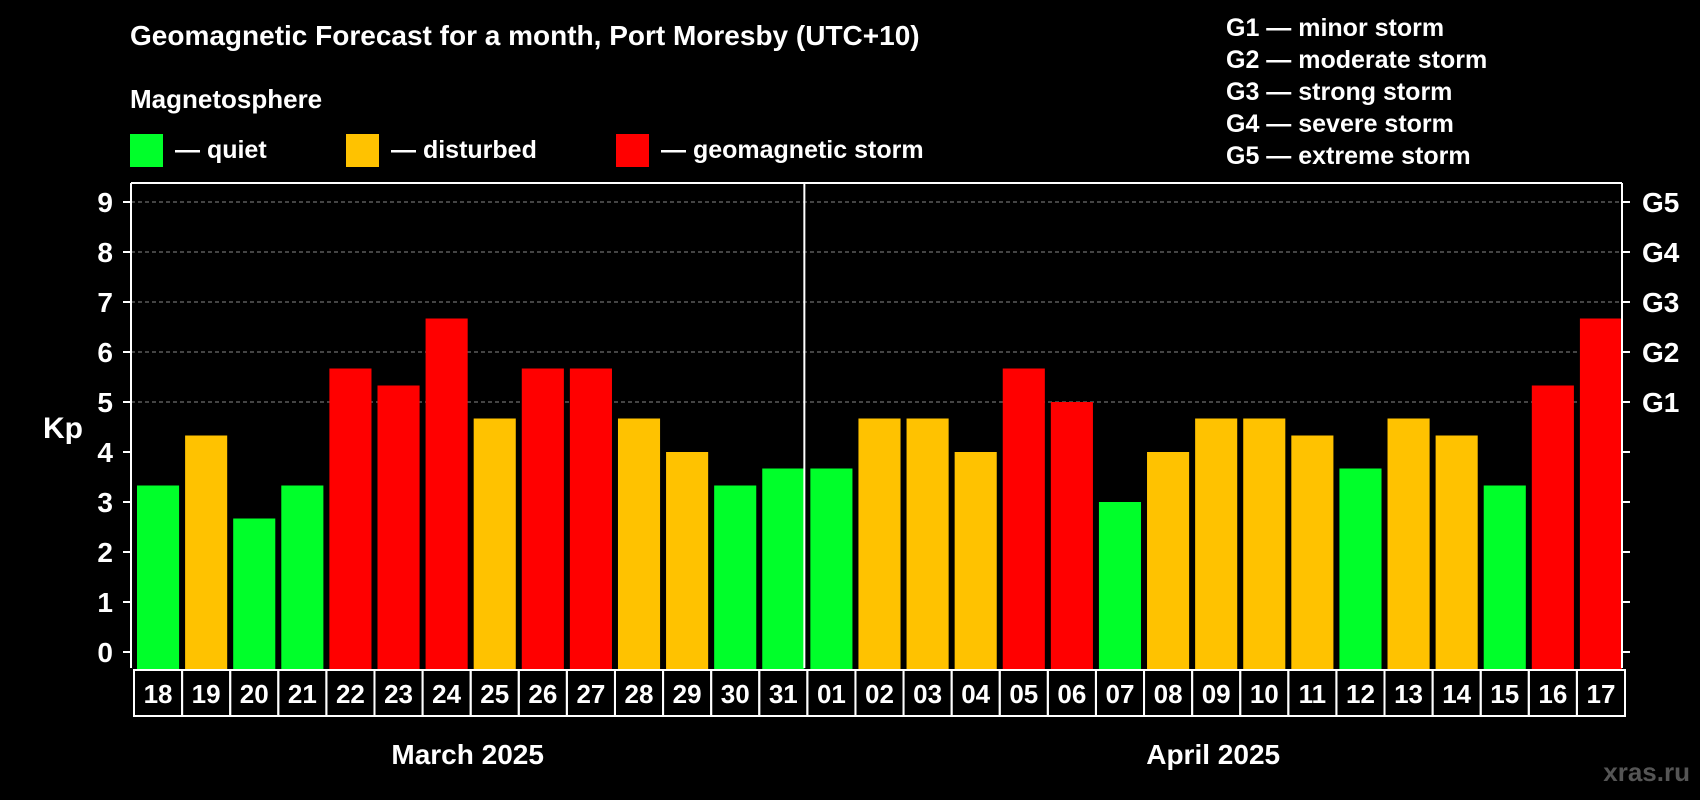 Image resolution: width=1700 pixels, height=800 pixels. I want to click on y-tick-label: 3, so click(105, 502).